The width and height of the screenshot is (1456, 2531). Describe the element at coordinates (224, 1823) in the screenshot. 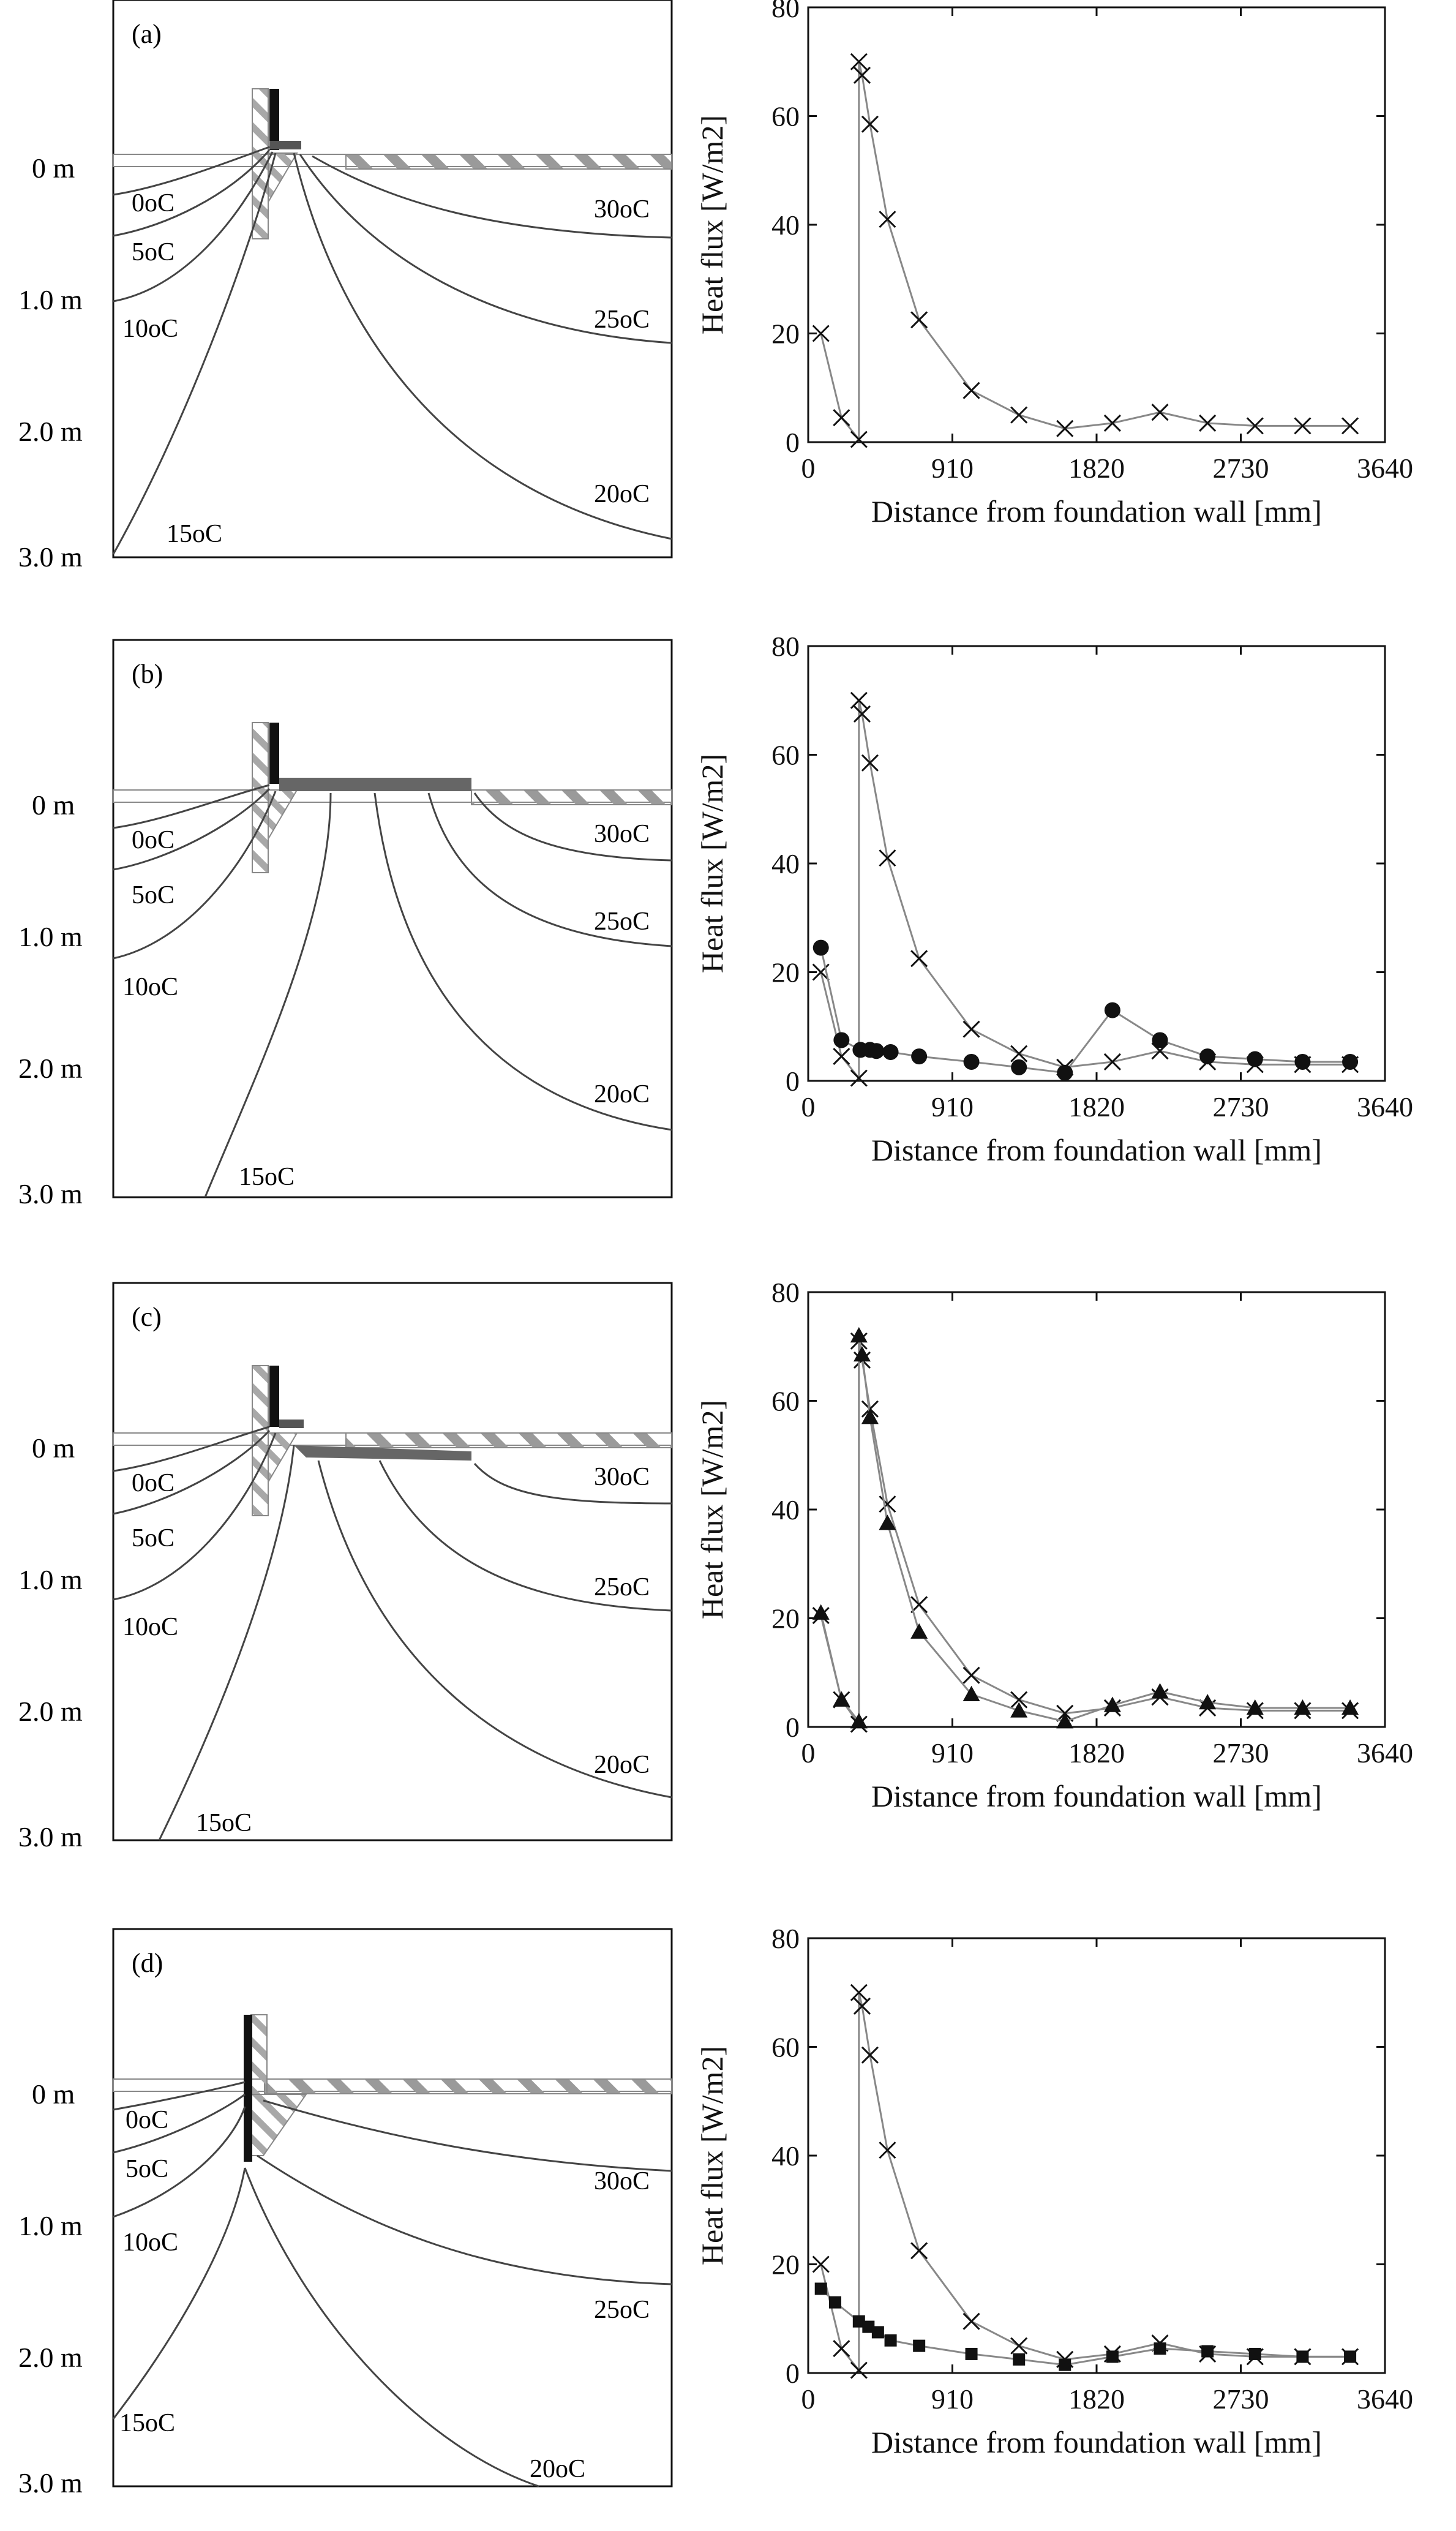

I see `isotherm-label: 15oC` at that location.